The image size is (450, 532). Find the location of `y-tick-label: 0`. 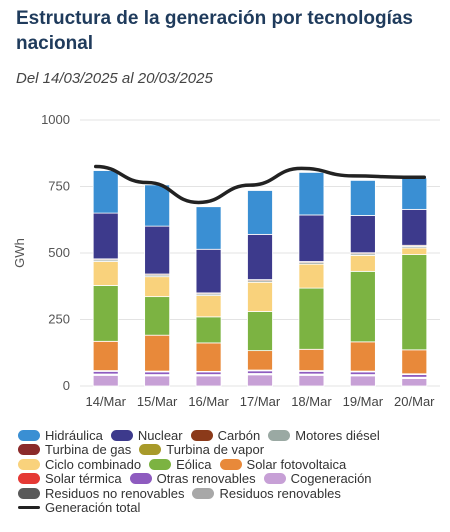

y-tick-label: 0 is located at coordinates (66, 385).